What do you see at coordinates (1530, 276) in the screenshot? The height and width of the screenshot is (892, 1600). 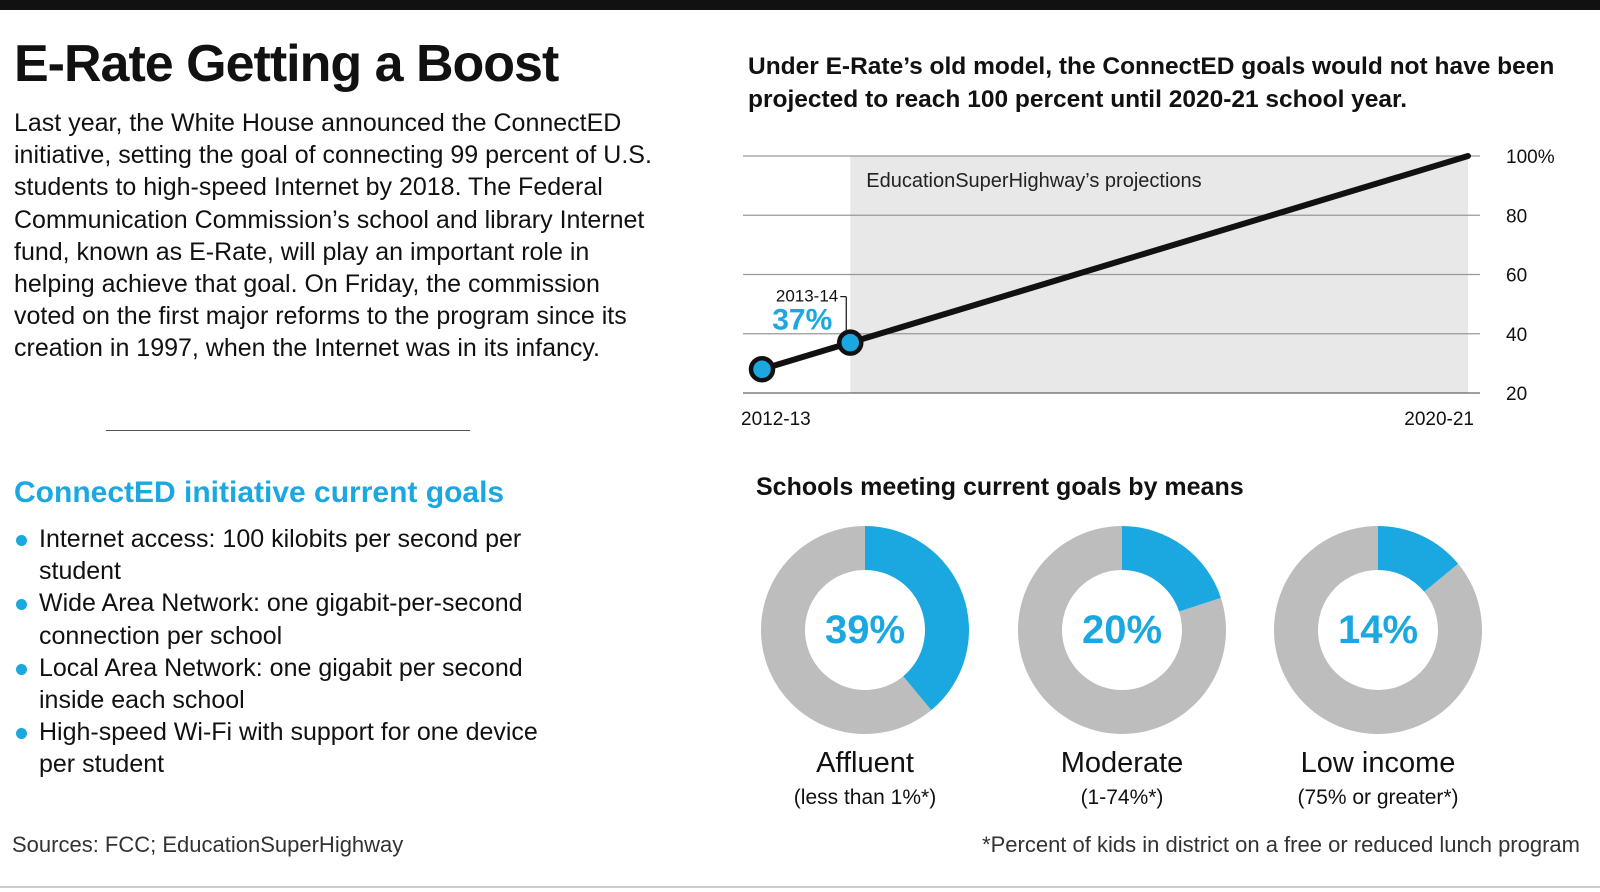 I see `y-axis-ticks: 100% 80 60 40 20` at bounding box center [1530, 276].